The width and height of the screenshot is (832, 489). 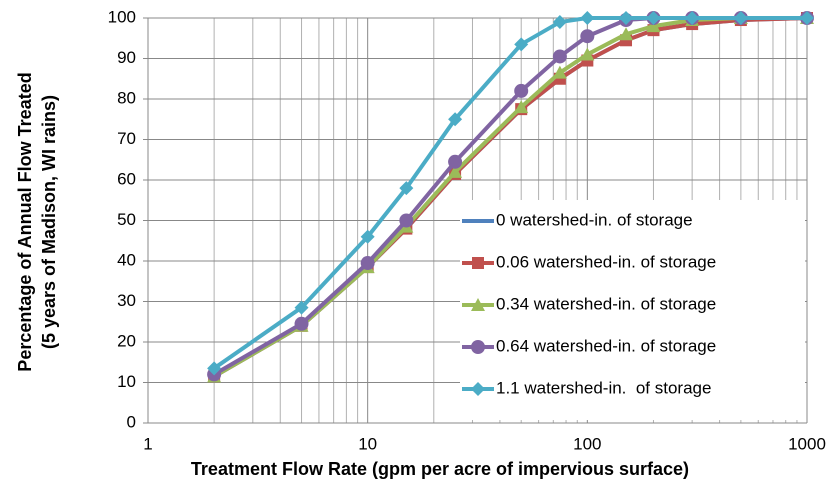 What do you see at coordinates (126, 138) in the screenshot?
I see `y-tick-label: 70` at bounding box center [126, 138].